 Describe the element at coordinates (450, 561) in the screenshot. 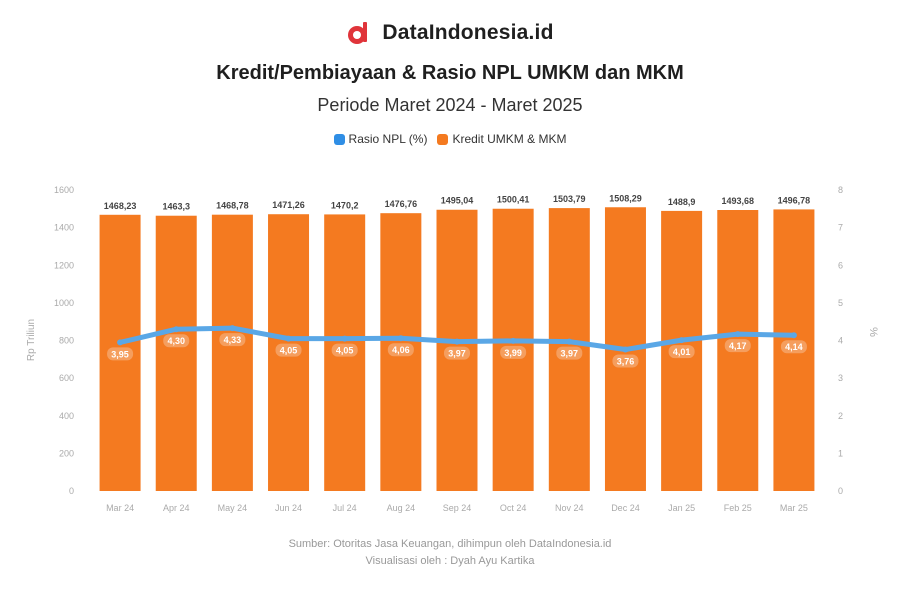

I see `visualization-credit: Visualisasi oleh : Dyah Ayu Kartika` at that location.